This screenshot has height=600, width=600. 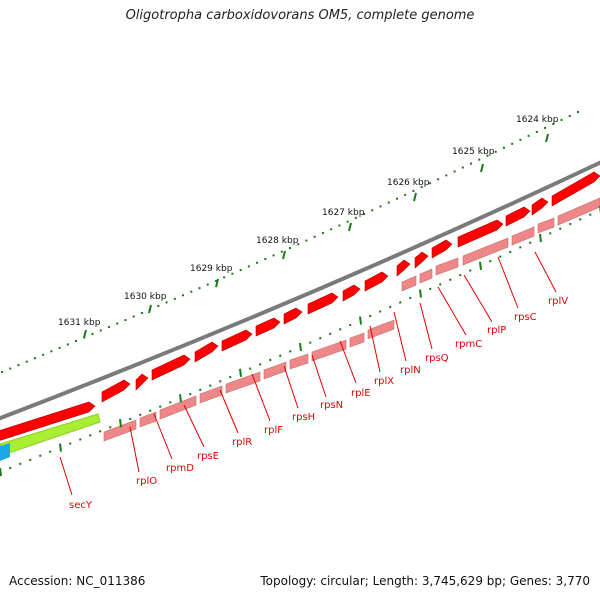 What do you see at coordinates (277, 241) in the screenshot?
I see `tick-label-1628: 1628 kbp` at bounding box center [277, 241].